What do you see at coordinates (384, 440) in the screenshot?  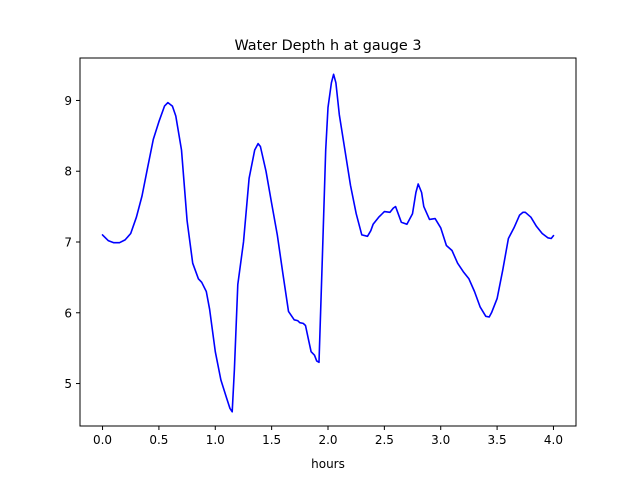 I see `x-tick-label: 2.5` at bounding box center [384, 440].